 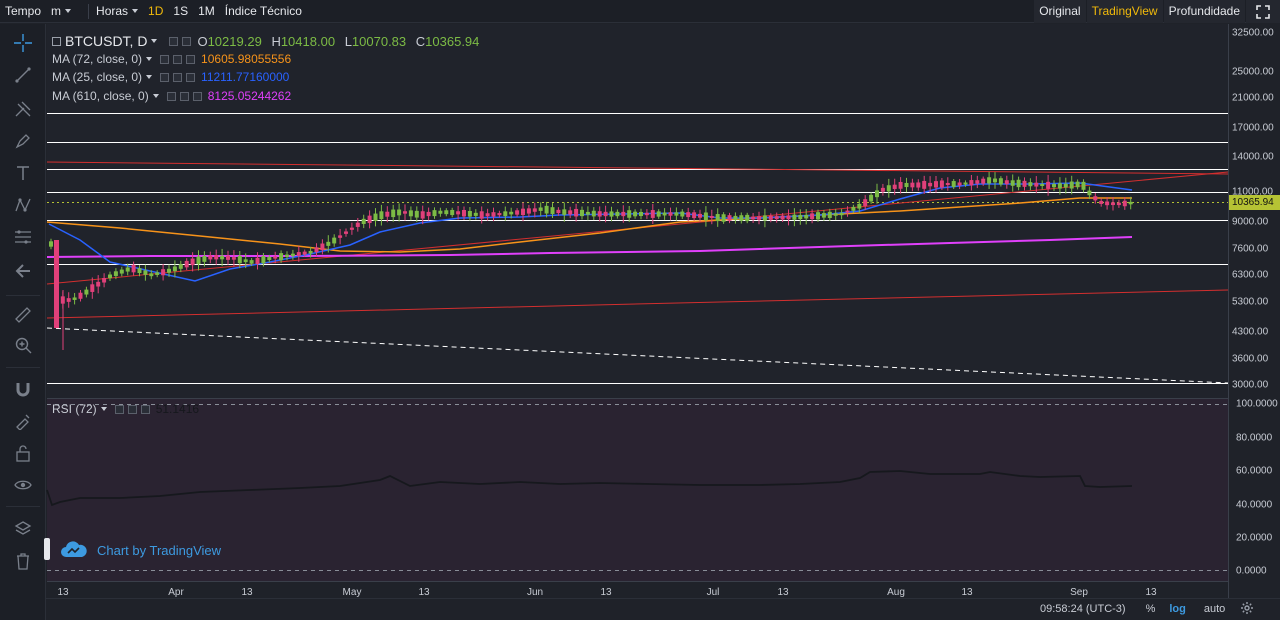 What do you see at coordinates (23, 237) in the screenshot?
I see `fib-icon` at bounding box center [23, 237].